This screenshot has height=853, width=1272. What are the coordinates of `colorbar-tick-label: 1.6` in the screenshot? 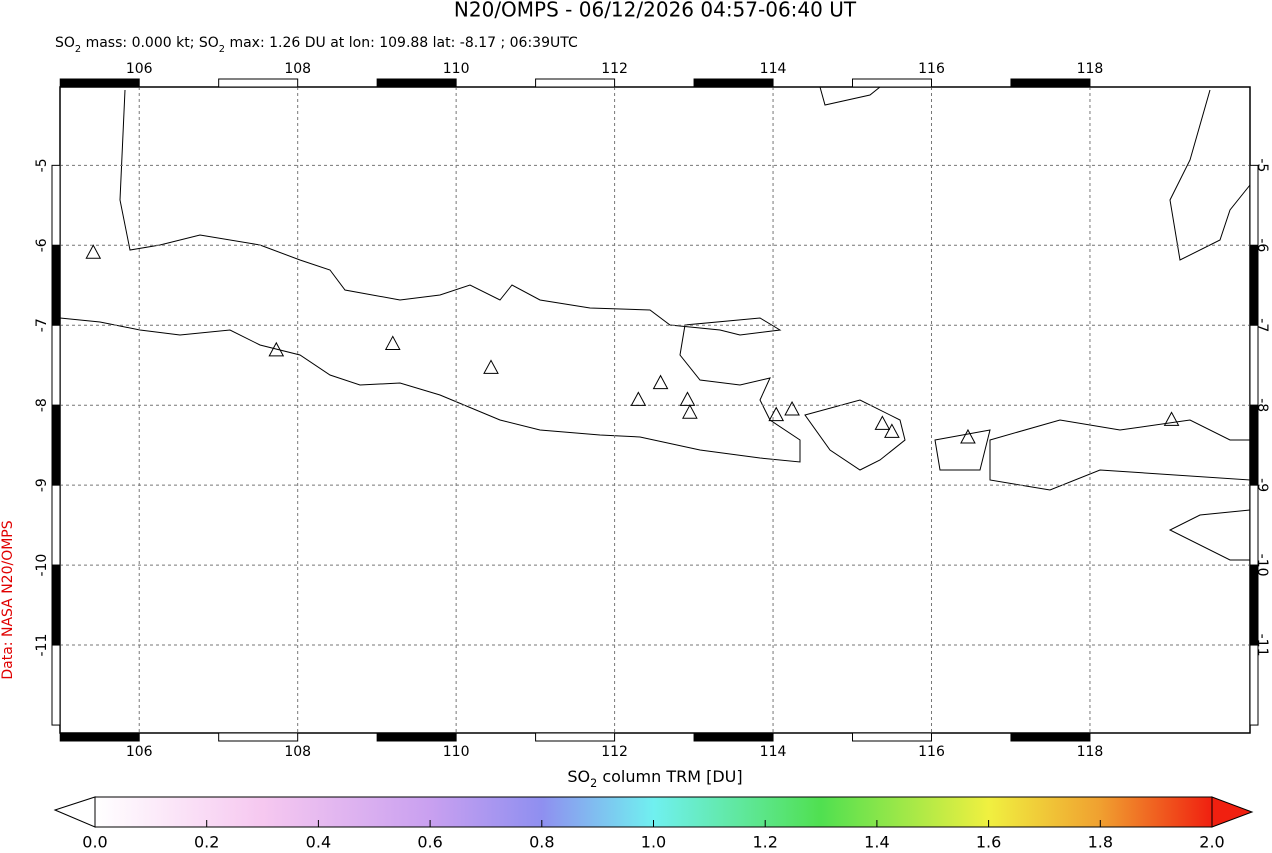 It's located at (988, 842).